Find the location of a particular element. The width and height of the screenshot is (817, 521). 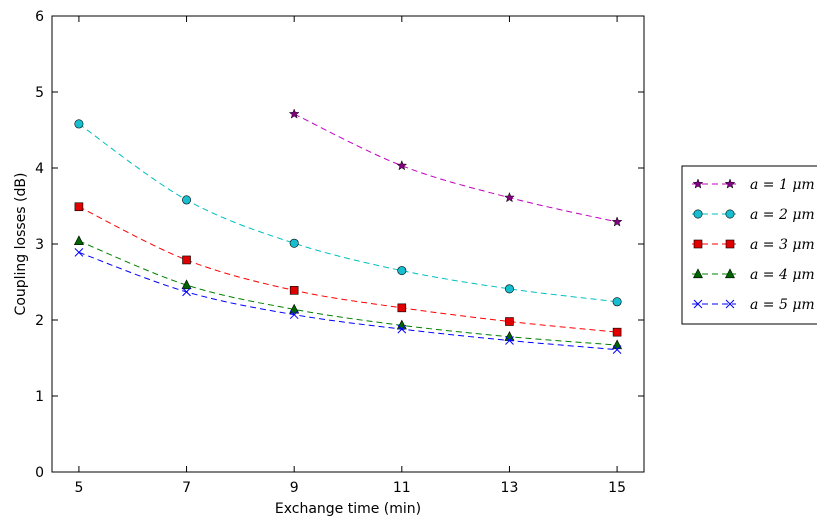

legend-frame is located at coordinates (749, 245).